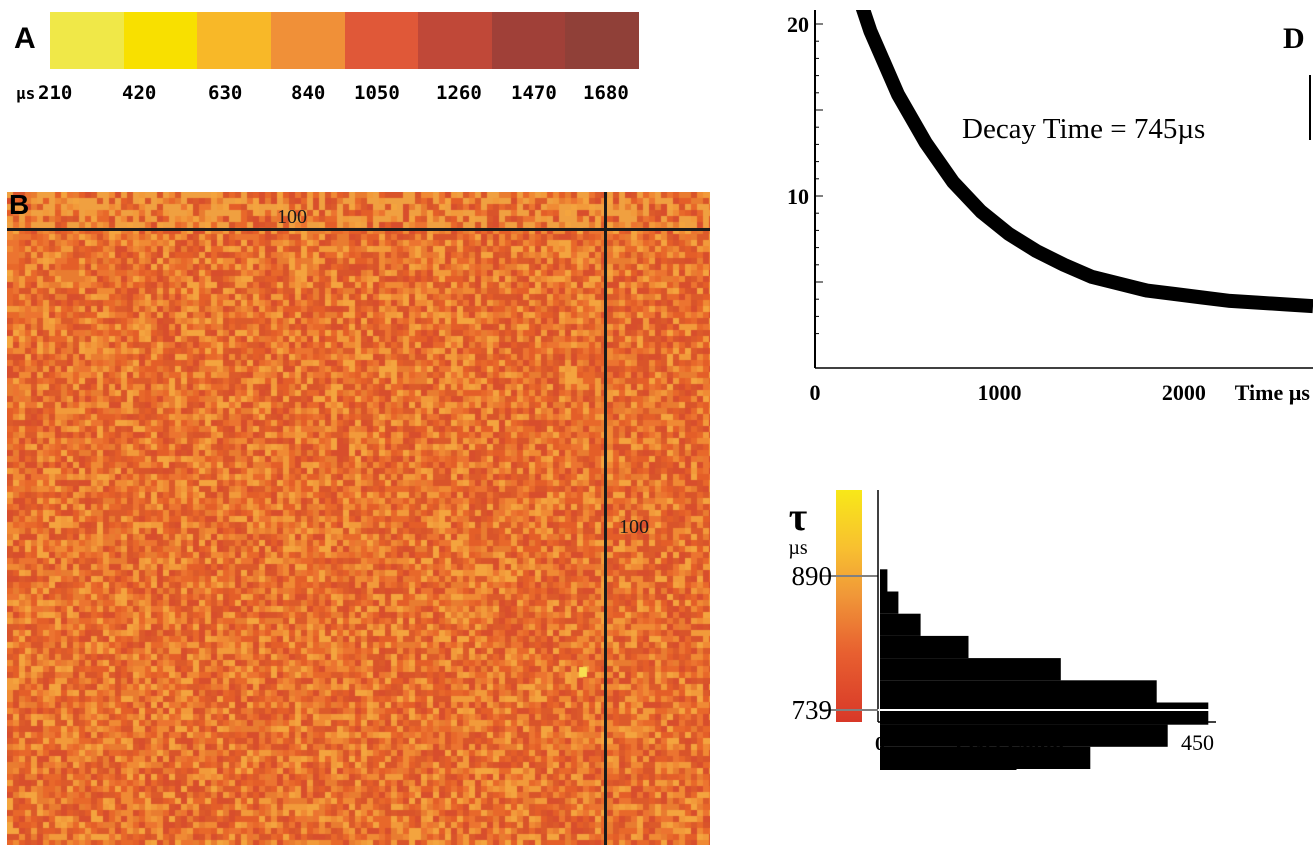  Describe the element at coordinates (459, 93) in the screenshot. I see `color-scale-tick-label: 1260` at that location.